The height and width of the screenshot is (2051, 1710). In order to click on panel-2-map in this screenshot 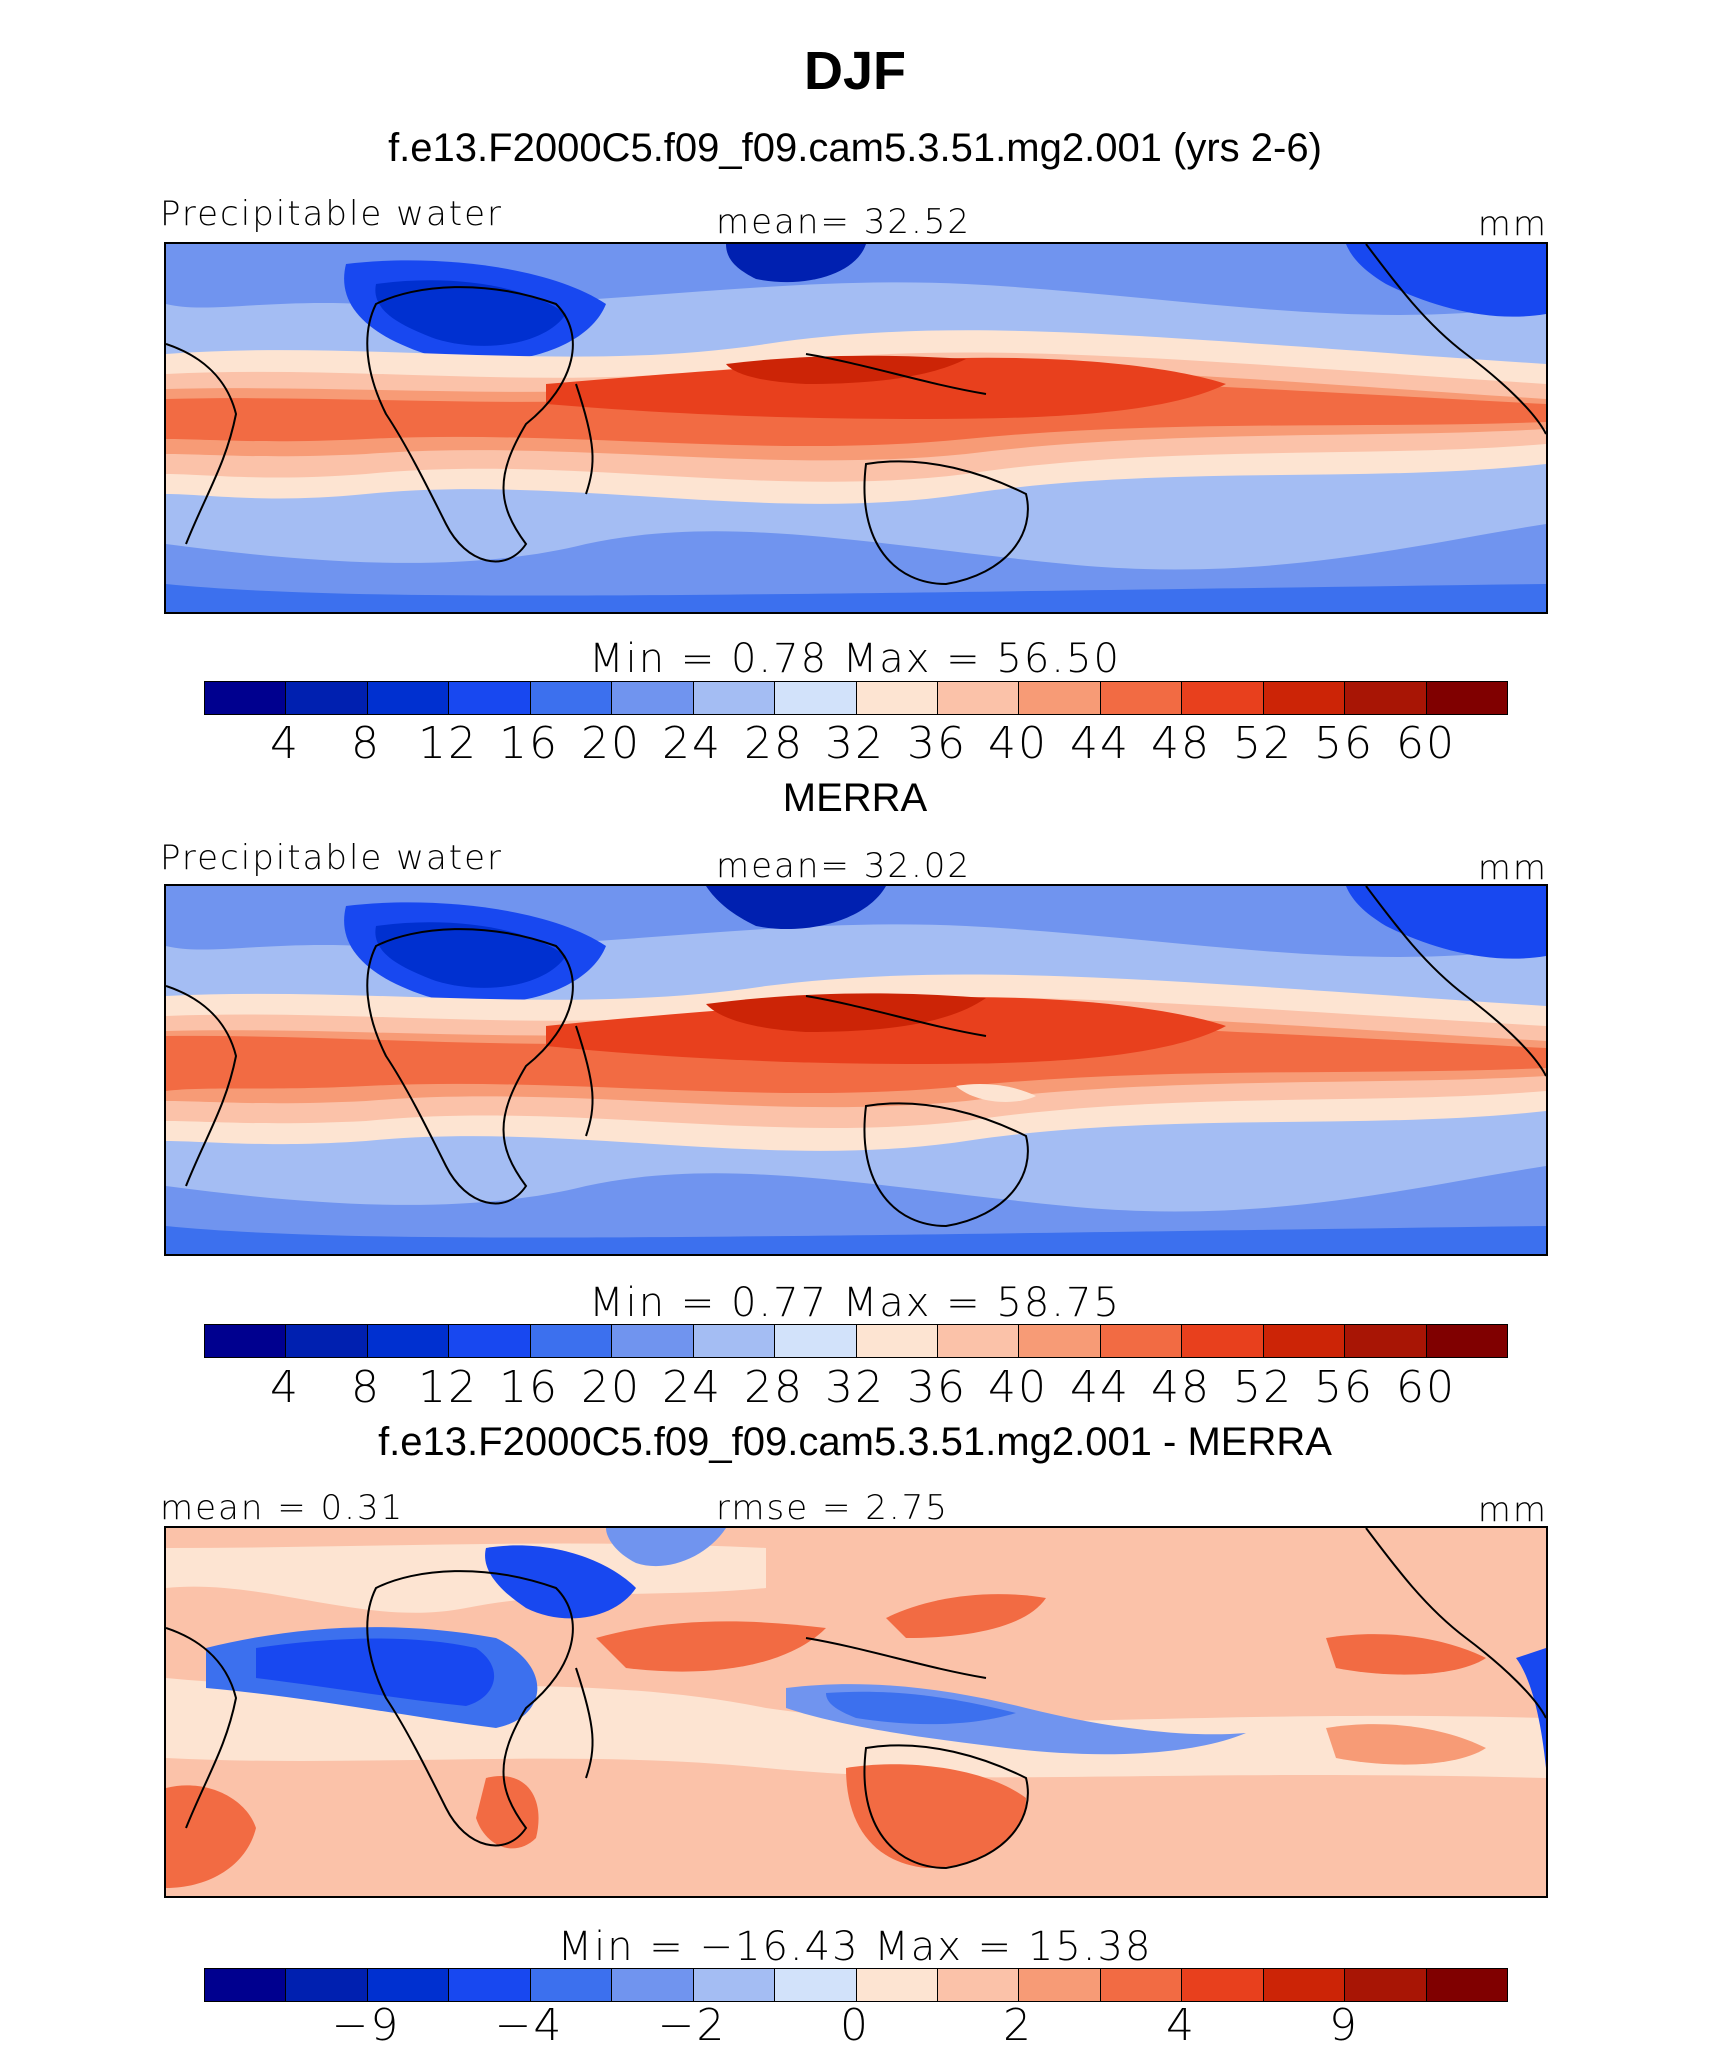, I will do `click(856, 1070)`.